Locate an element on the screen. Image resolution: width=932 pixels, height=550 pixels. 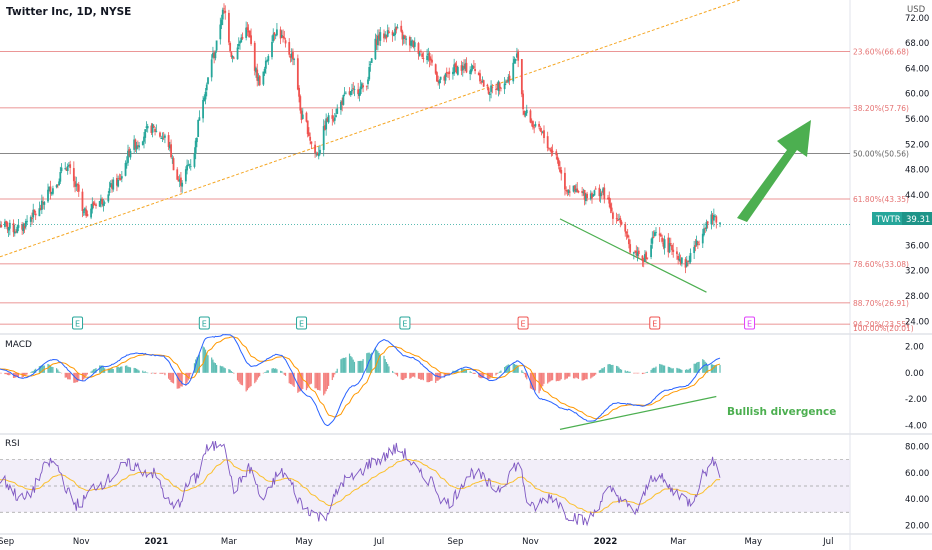
rsi-ma-line is located at coordinates (360, 486).